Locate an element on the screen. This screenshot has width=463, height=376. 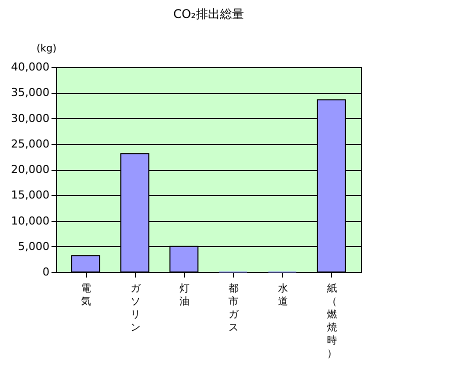
y-tick-label: 25,000 is located at coordinates (30, 143).